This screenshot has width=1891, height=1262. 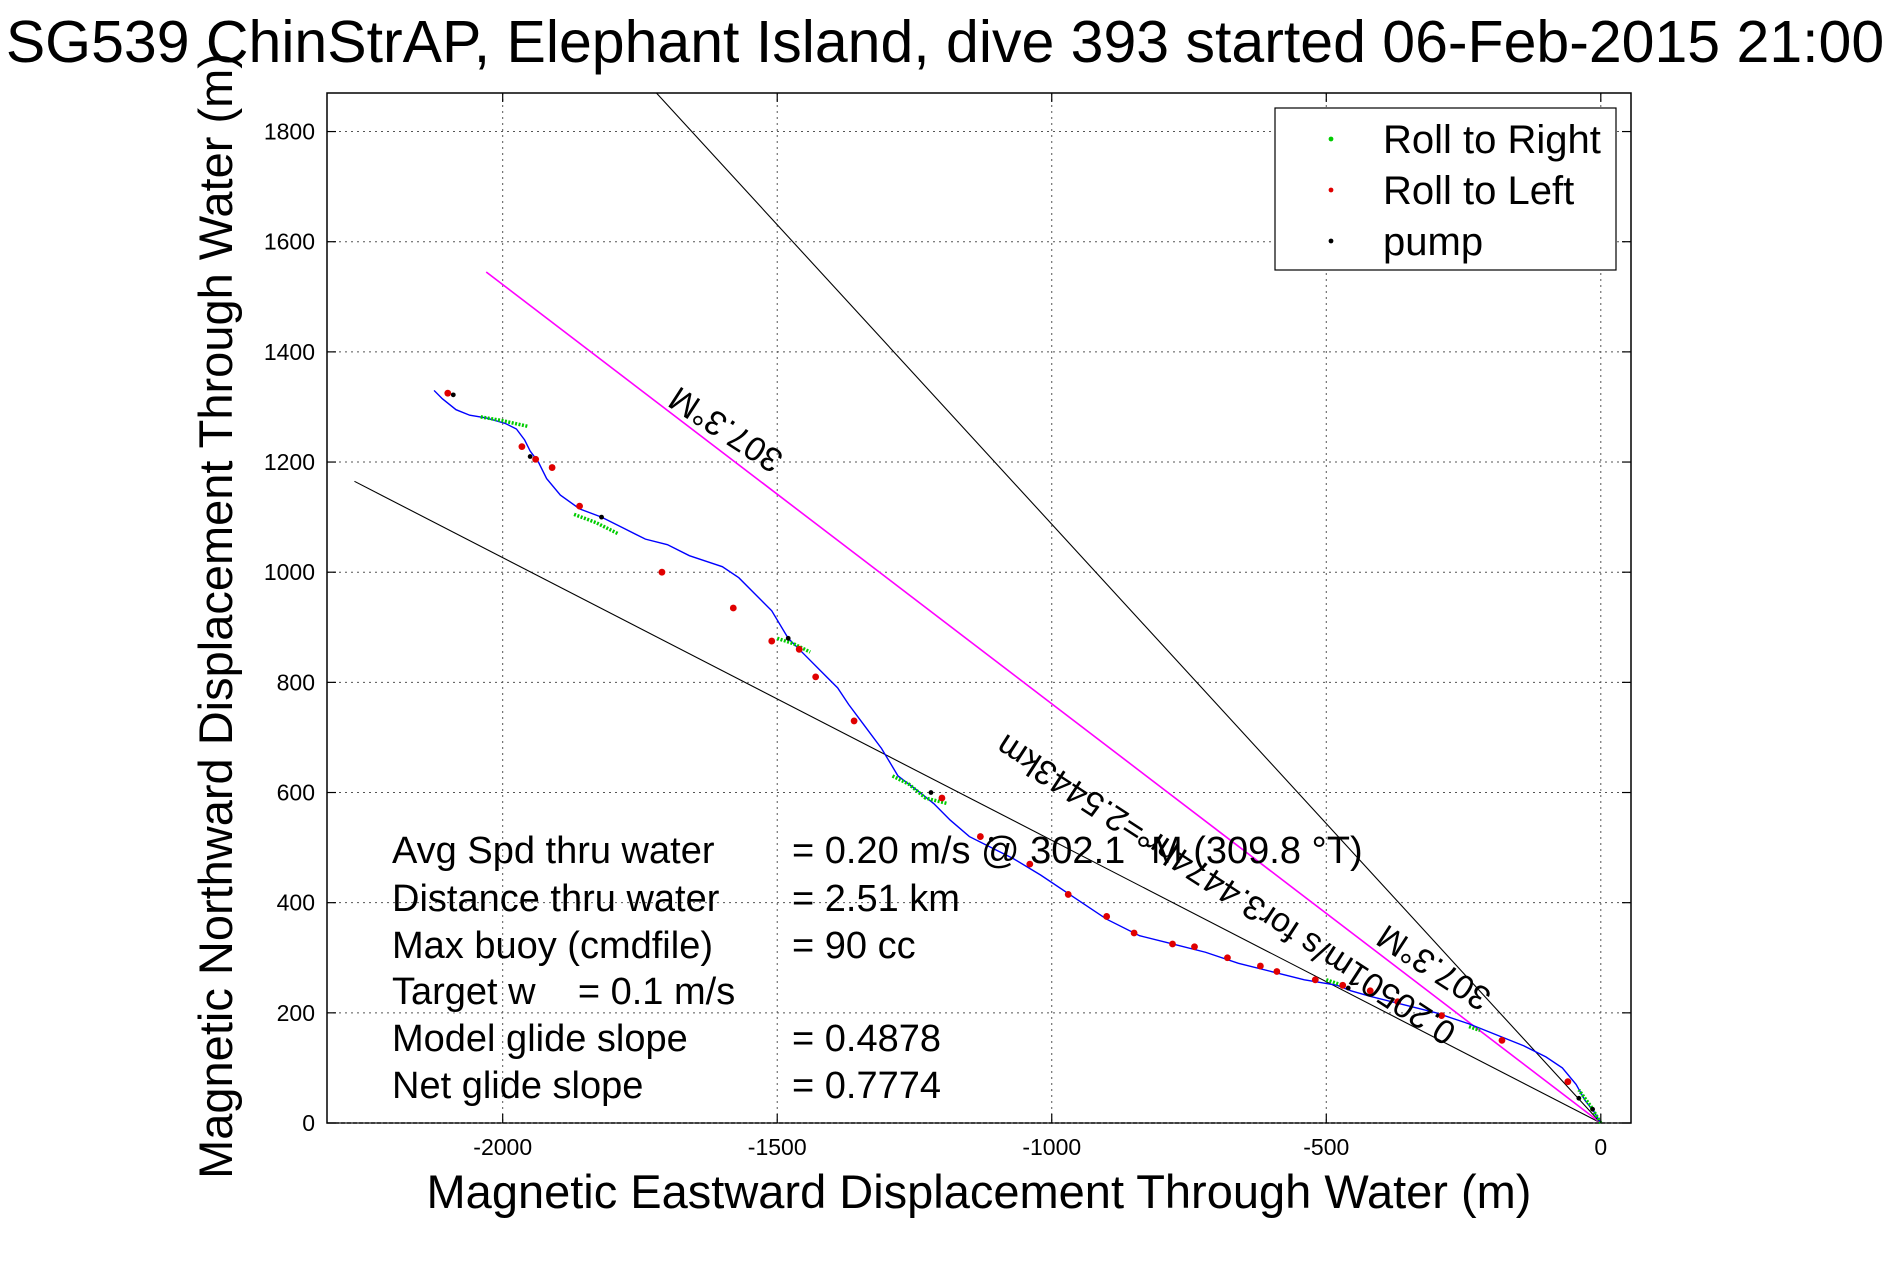 I want to click on y-tick-label: 1400, so click(x=289, y=352).